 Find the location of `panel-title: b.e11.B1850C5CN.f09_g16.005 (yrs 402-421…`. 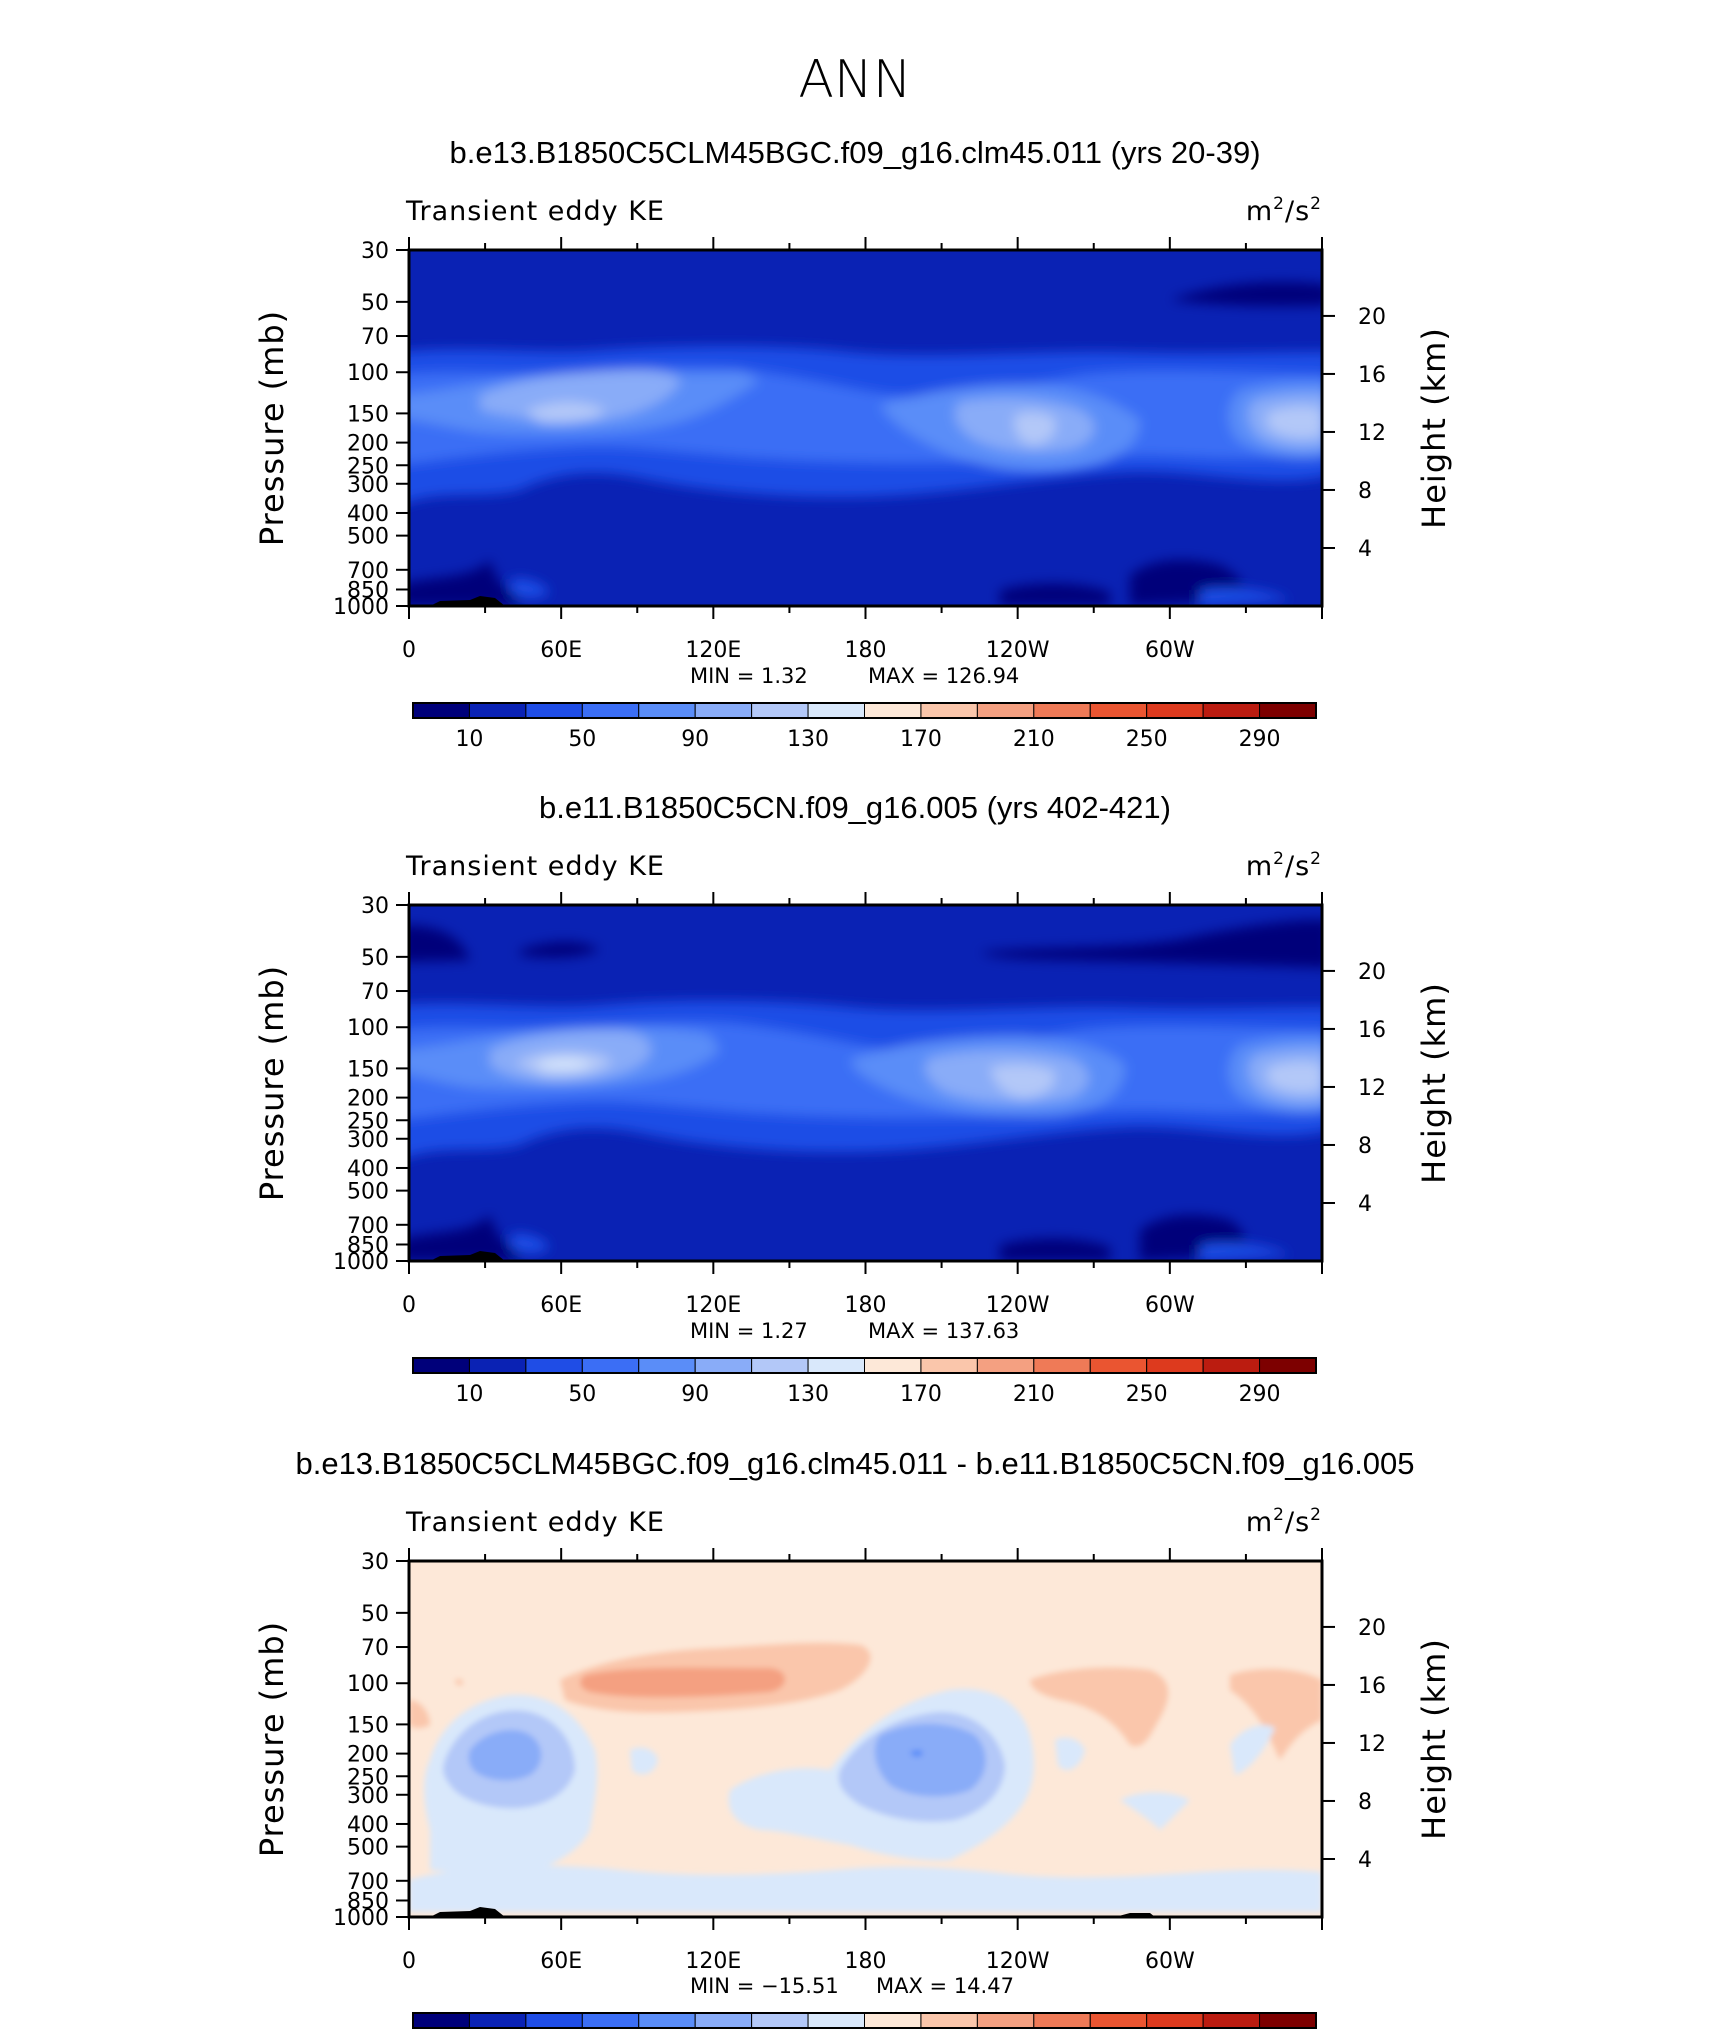

panel-title: b.e11.B1850C5CN.f09_g16.005 (yrs 402-421… is located at coordinates (855, 807).